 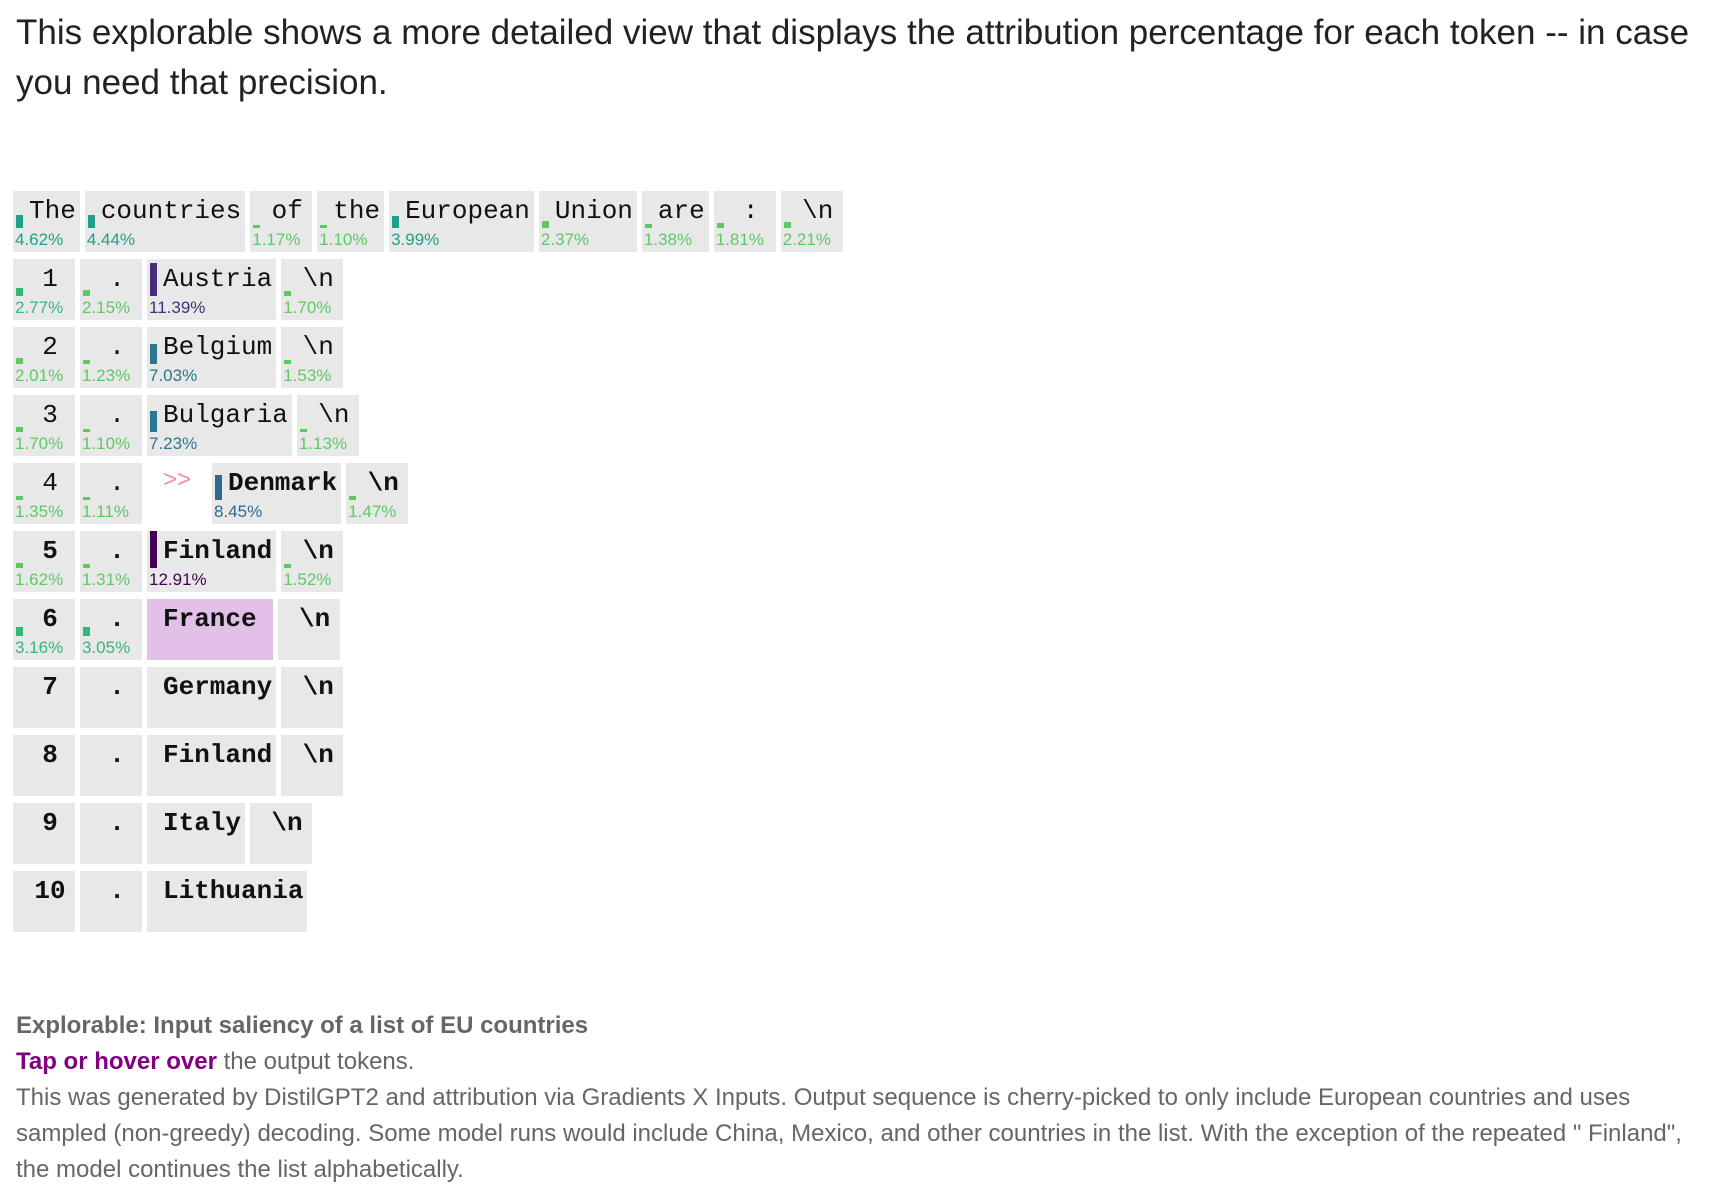 I want to click on token: France, so click(x=210, y=629).